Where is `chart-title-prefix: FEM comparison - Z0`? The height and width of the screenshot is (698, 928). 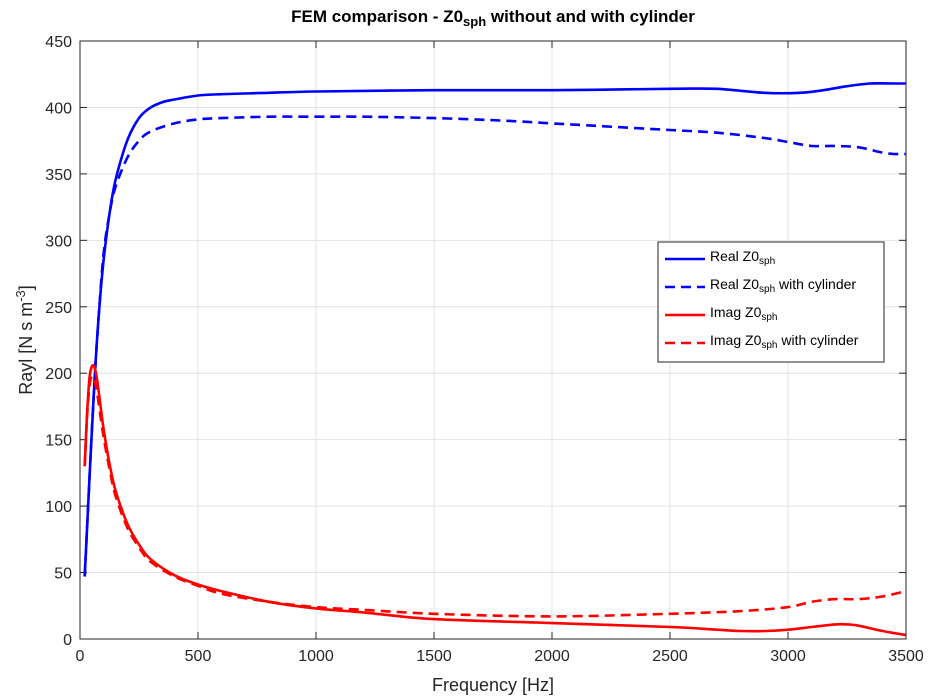
chart-title-prefix: FEM comparison - Z0 is located at coordinates (377, 16).